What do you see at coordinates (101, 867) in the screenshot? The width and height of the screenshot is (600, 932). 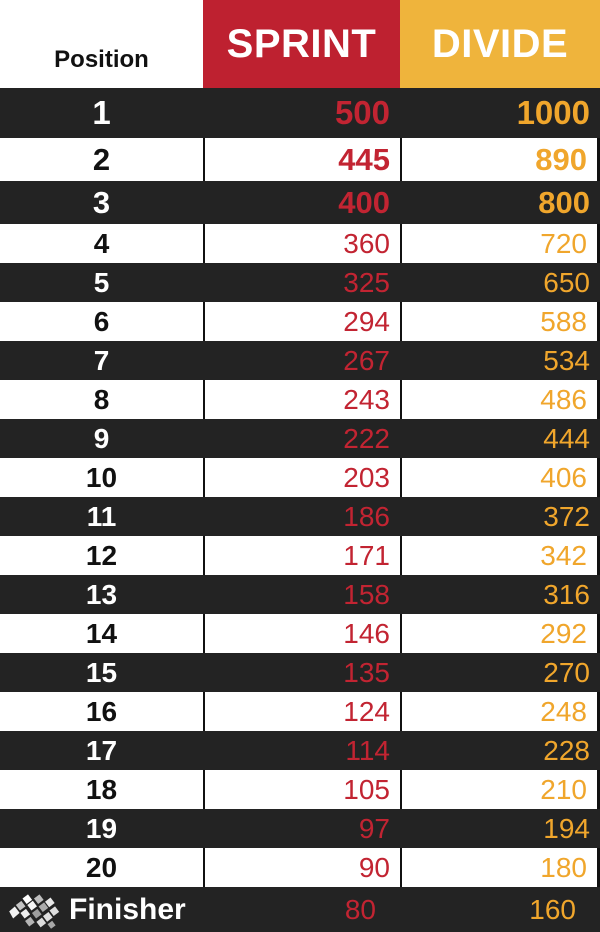 I see `position-cell: 20` at bounding box center [101, 867].